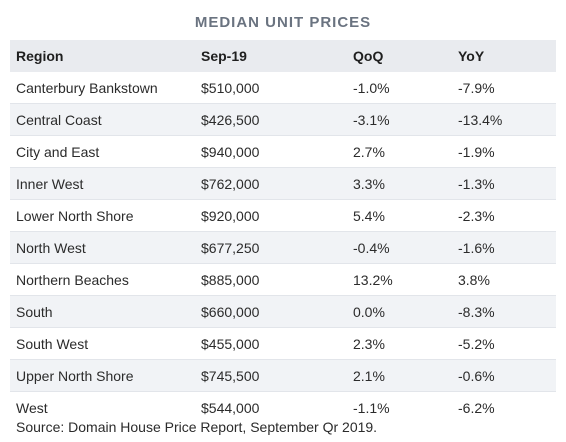 The width and height of the screenshot is (566, 442). I want to click on column-header-yoy: YoY, so click(471, 56).